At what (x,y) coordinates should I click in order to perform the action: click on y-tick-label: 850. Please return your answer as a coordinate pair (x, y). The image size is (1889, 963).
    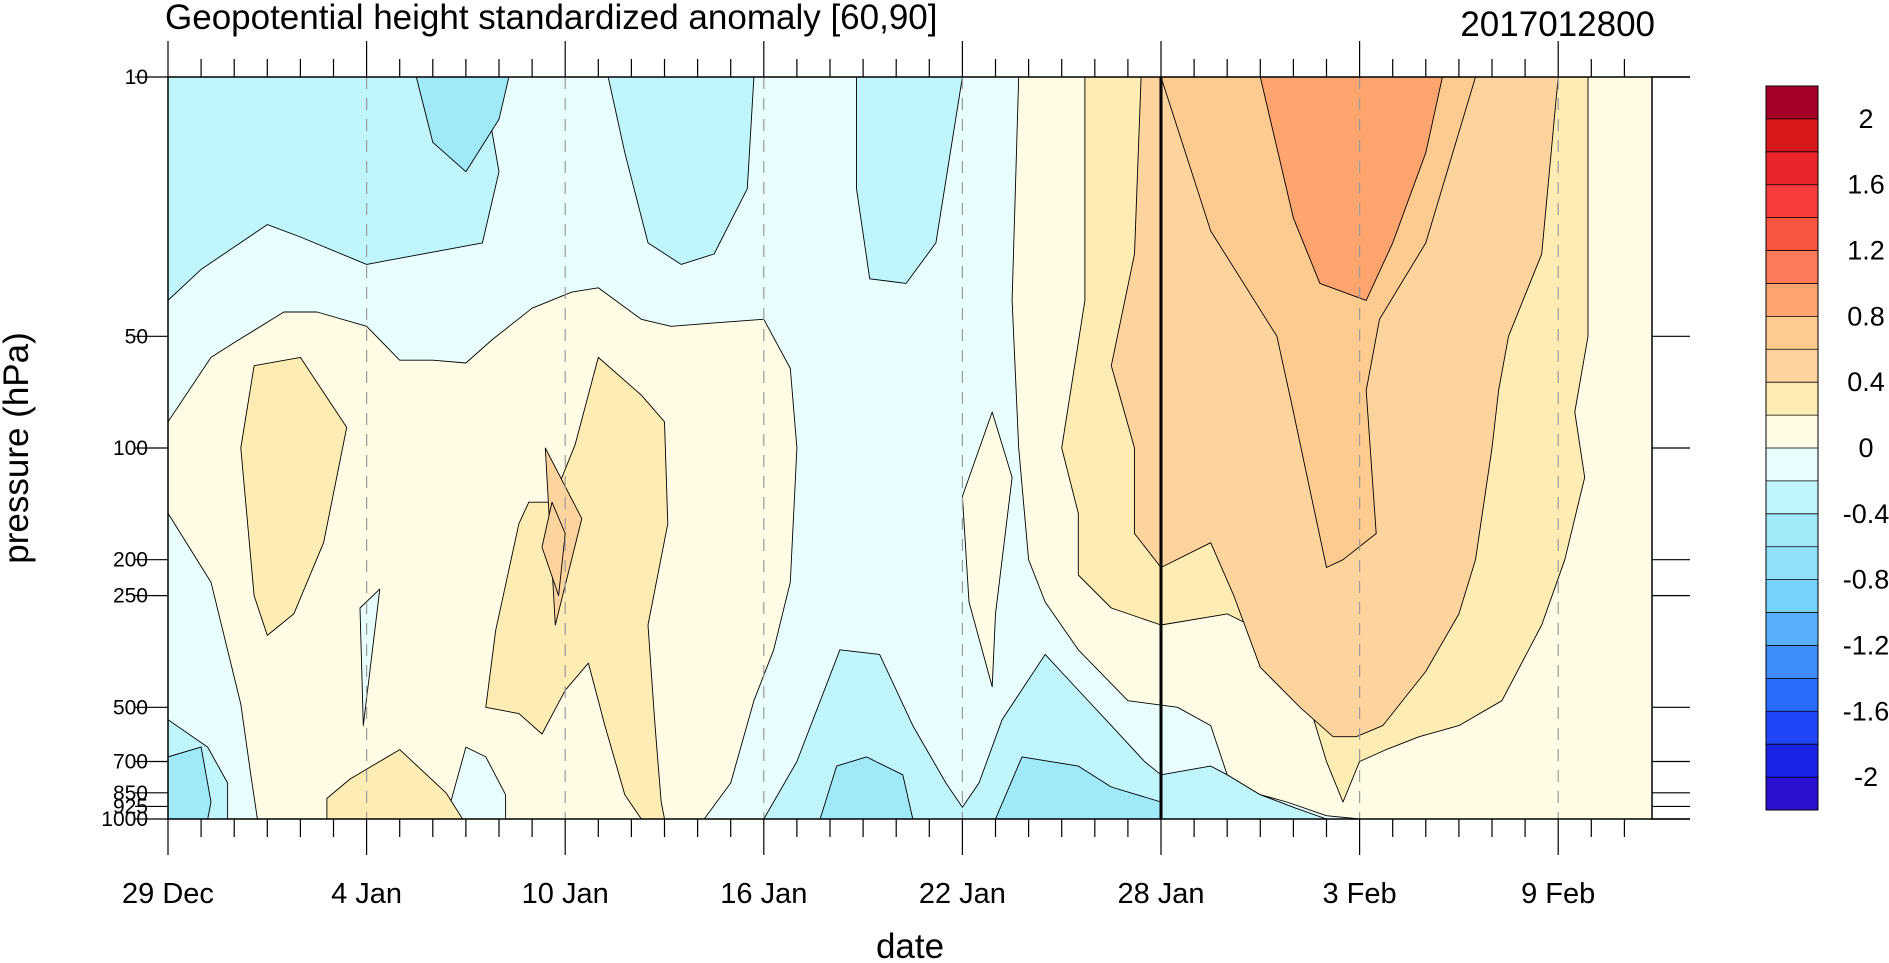
    Looking at the image, I should click on (130, 793).